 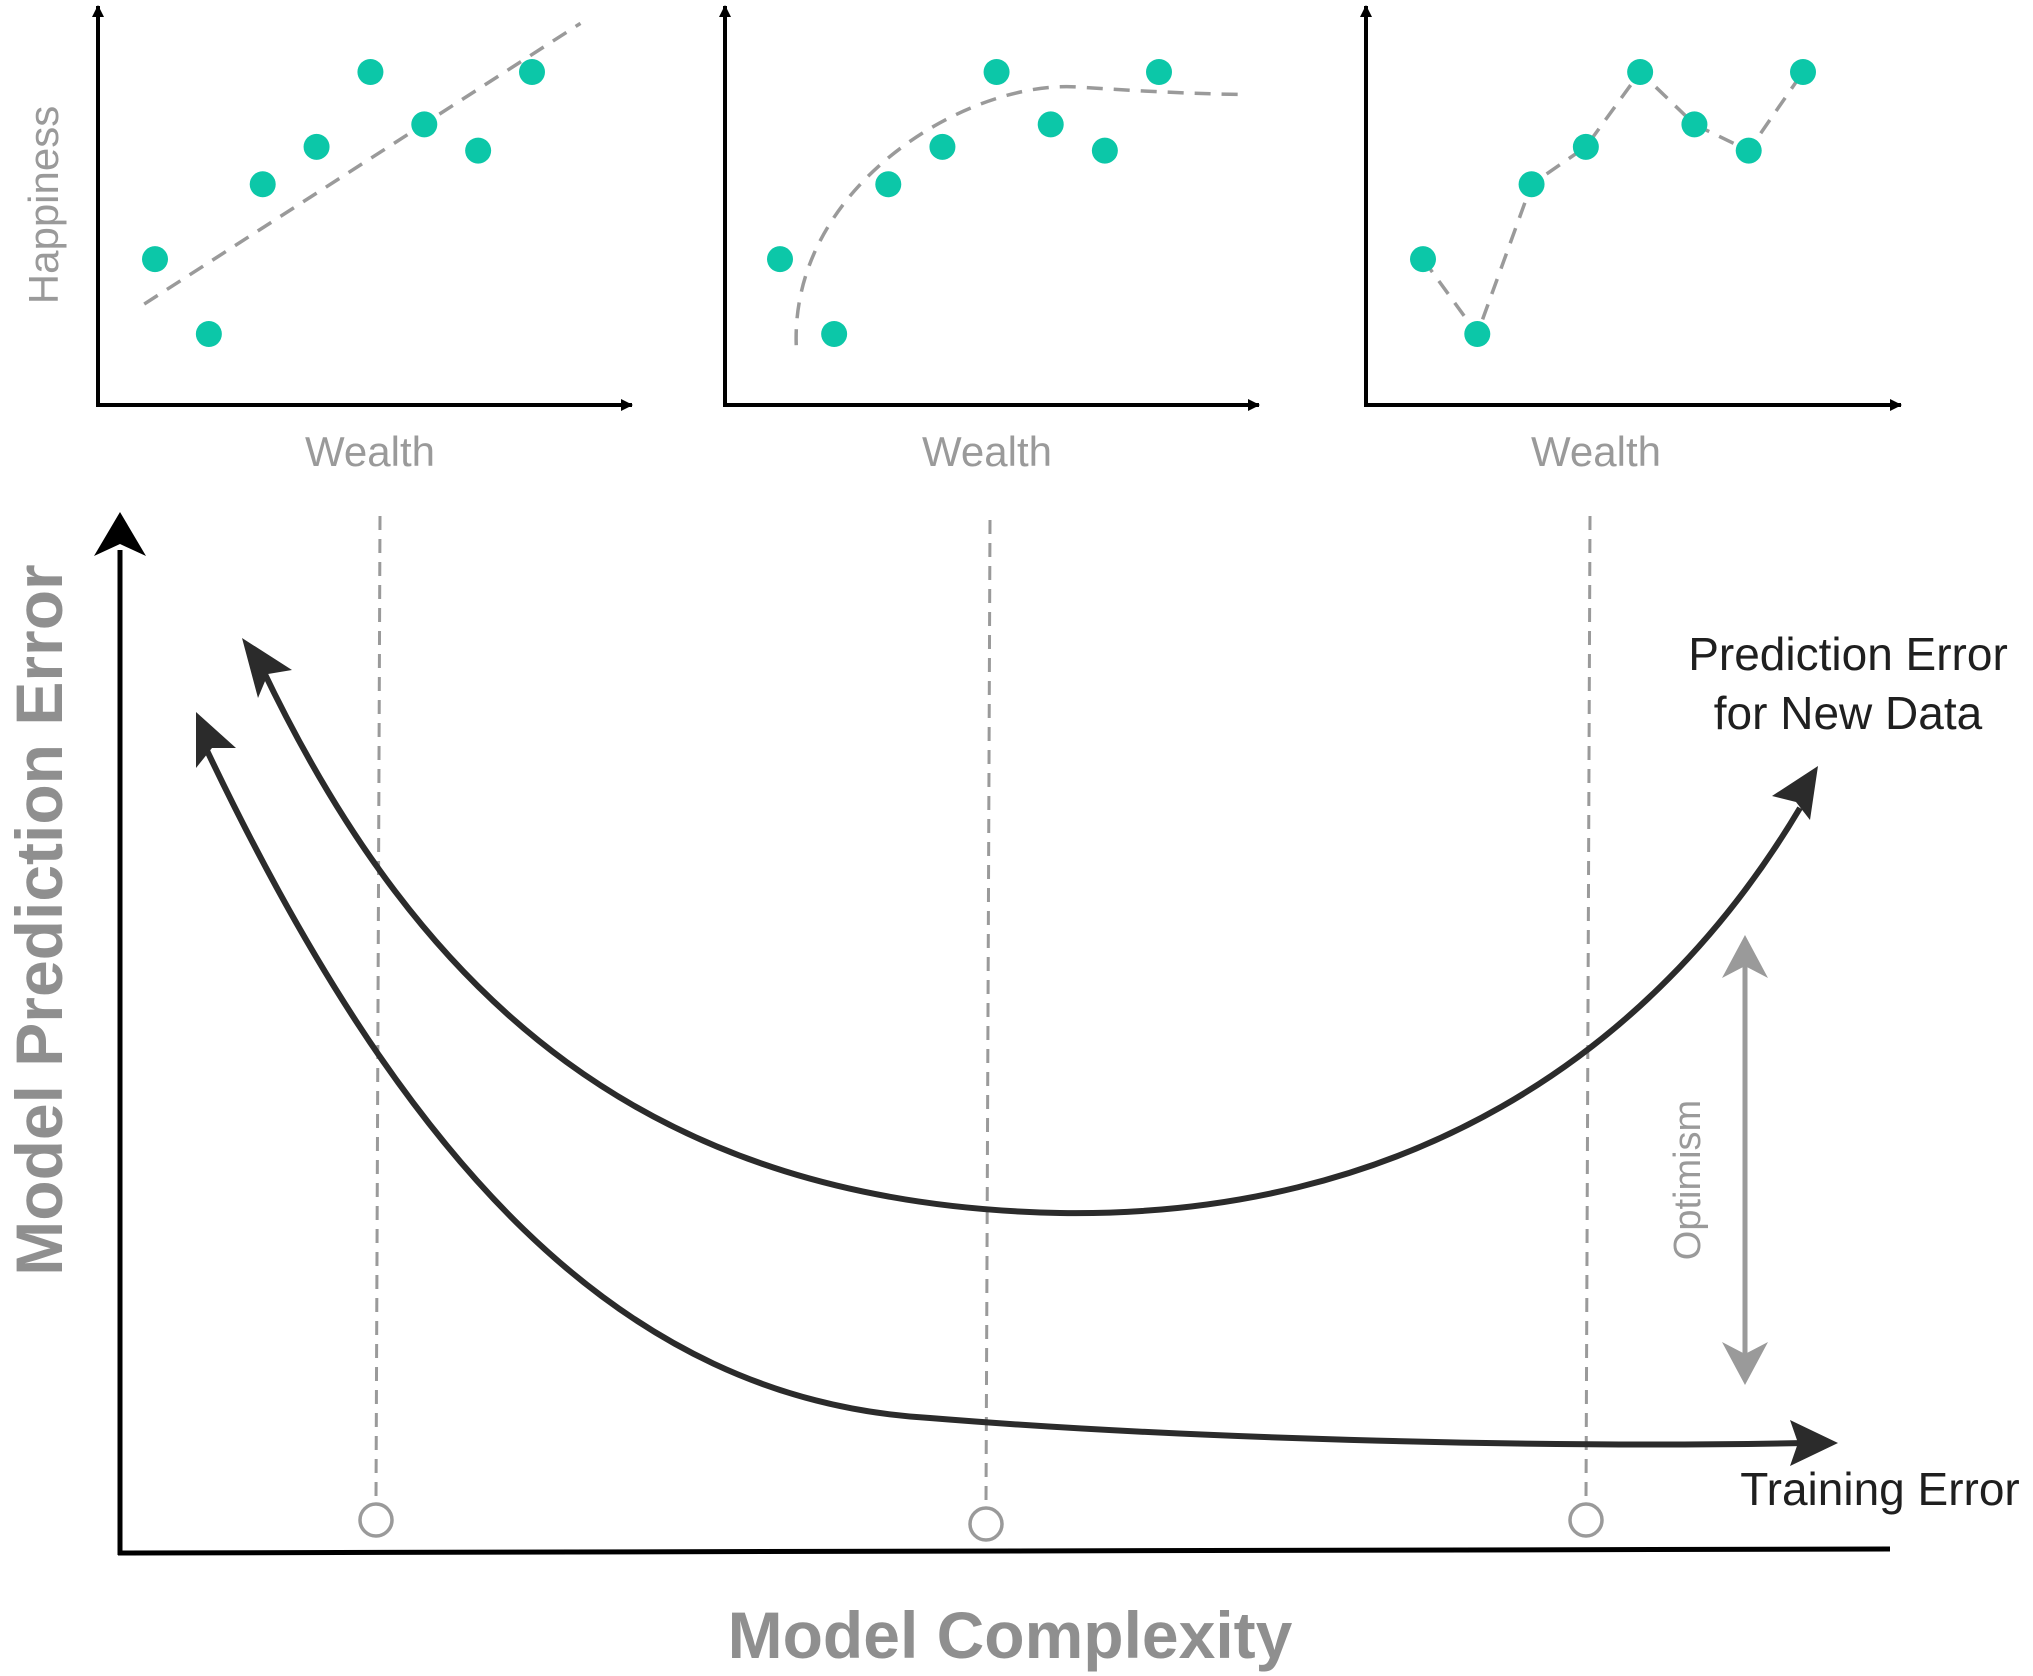 I want to click on guide-marker-balanced, so click(x=986, y=1524).